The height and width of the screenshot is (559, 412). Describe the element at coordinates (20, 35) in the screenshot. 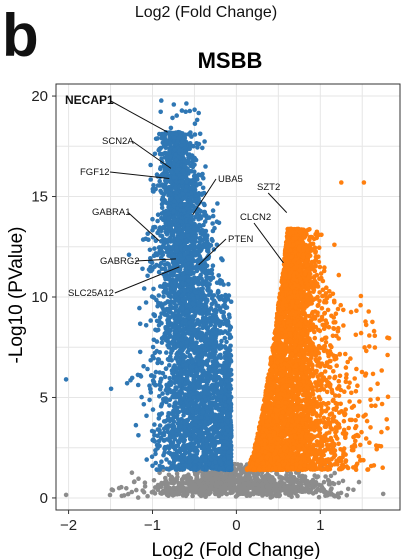

I see `panel-letter: b` at that location.